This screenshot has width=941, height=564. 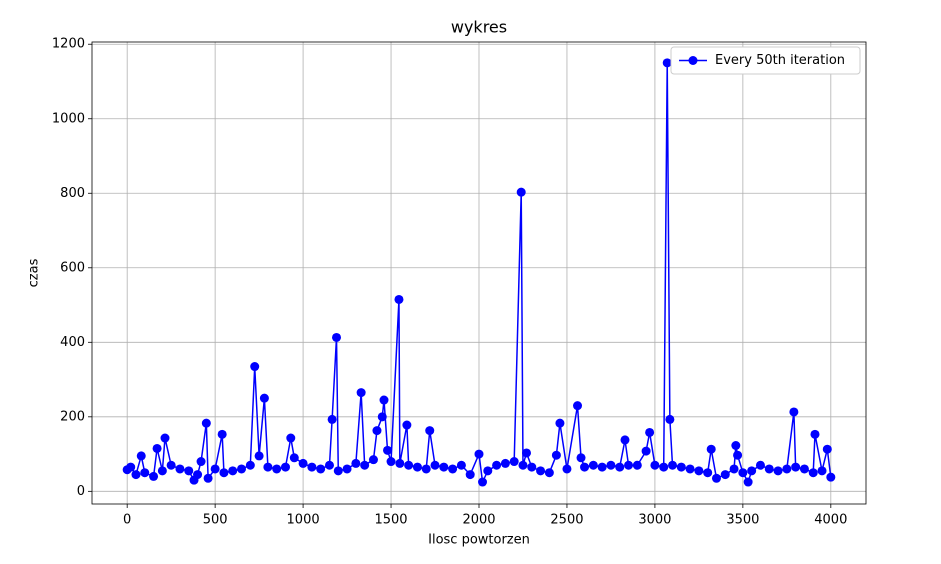 What do you see at coordinates (693, 60) in the screenshot?
I see `legend-marker` at bounding box center [693, 60].